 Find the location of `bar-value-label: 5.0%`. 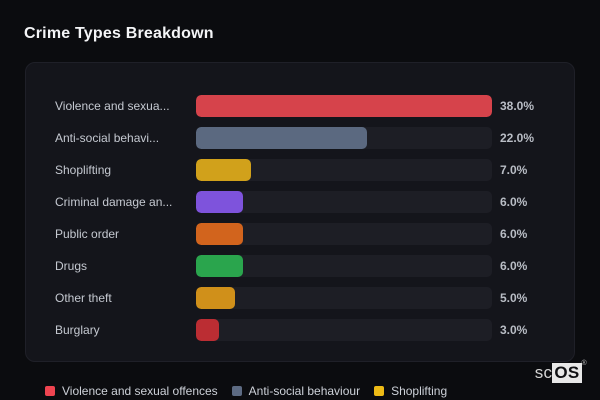

bar-value-label: 5.0% is located at coordinates (514, 298).